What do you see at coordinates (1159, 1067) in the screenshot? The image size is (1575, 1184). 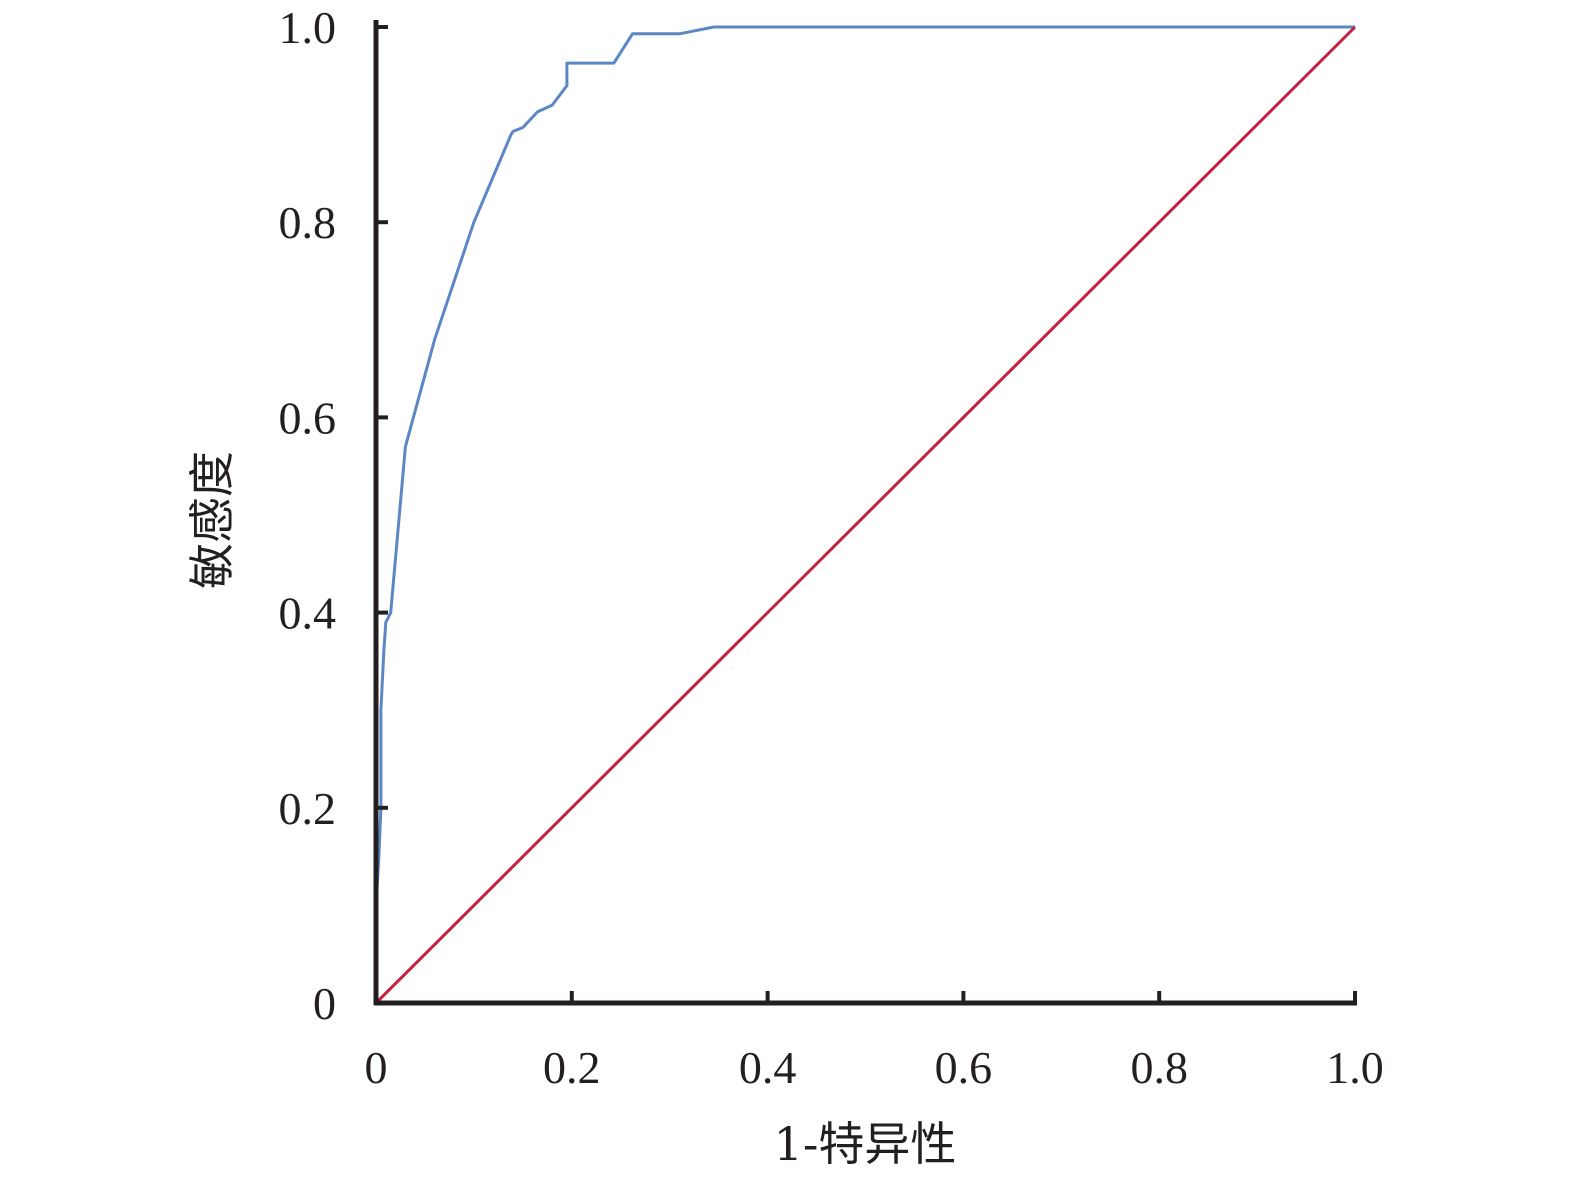 I see `x-tick-label: 0.8` at bounding box center [1159, 1067].